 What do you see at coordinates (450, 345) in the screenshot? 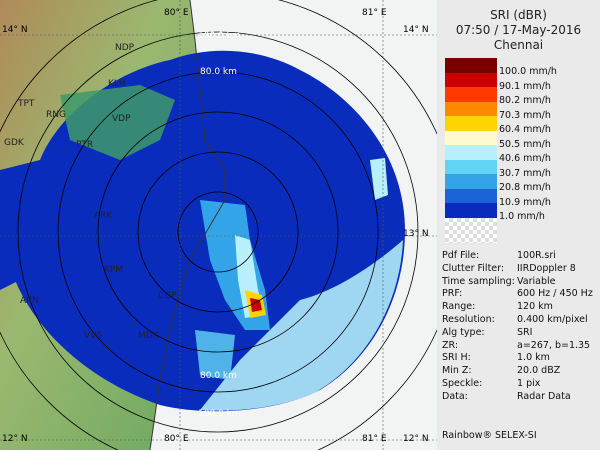
I see `info-key: ZR:` at bounding box center [450, 345].